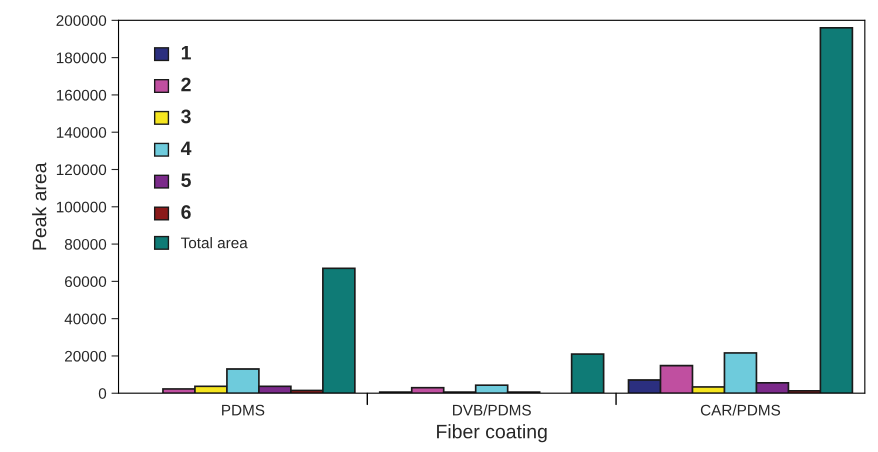 The image size is (878, 452). Describe the element at coordinates (186, 212) in the screenshot. I see `legend-label: 6` at that location.